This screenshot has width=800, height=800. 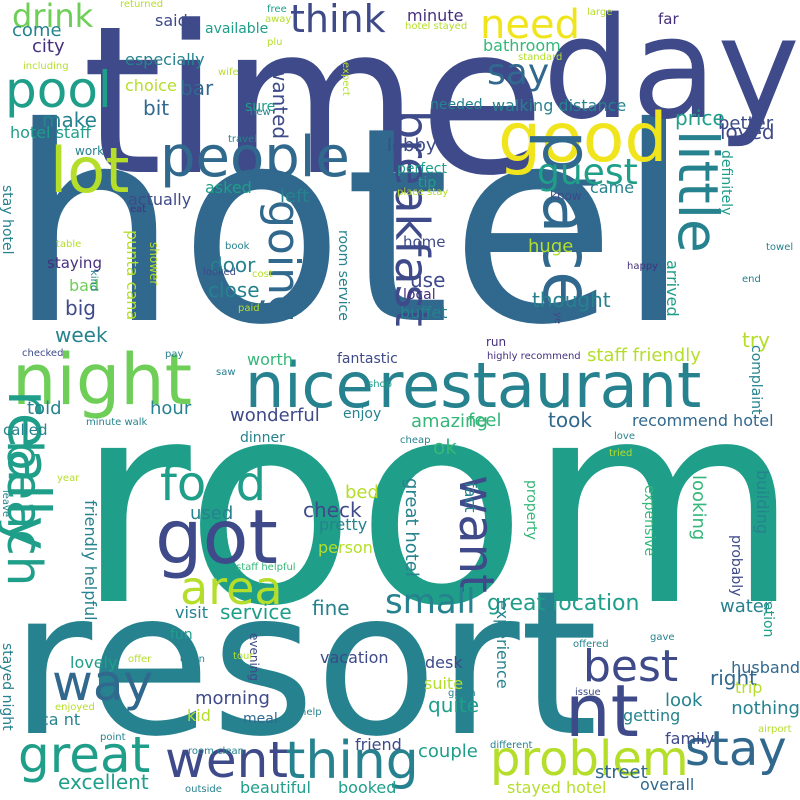 What do you see at coordinates (174, 354) in the screenshot?
I see `cloud-word: pay` at bounding box center [174, 354].